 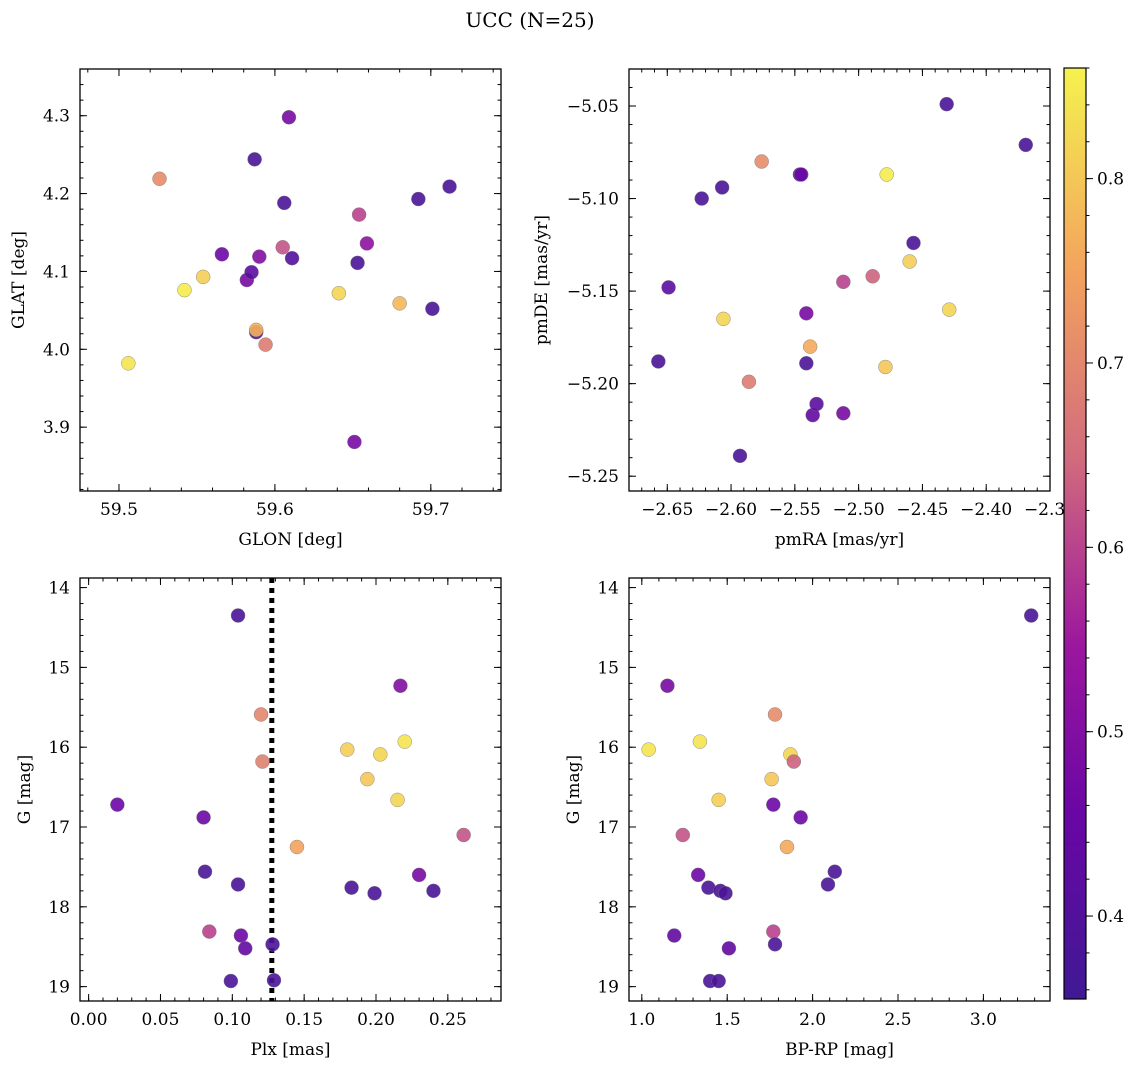 What do you see at coordinates (542, 280) in the screenshot?
I see `y-axis-label: pmDE [mas/yr]` at bounding box center [542, 280].